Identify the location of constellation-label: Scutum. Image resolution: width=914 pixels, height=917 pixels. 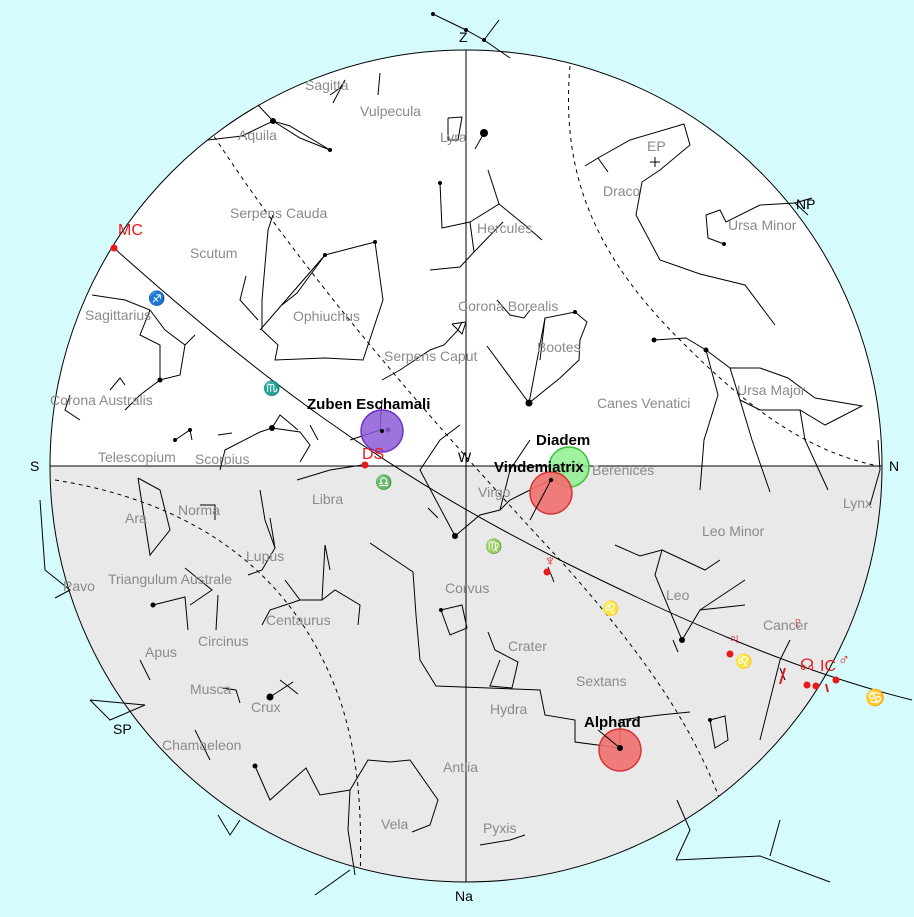
(213, 253).